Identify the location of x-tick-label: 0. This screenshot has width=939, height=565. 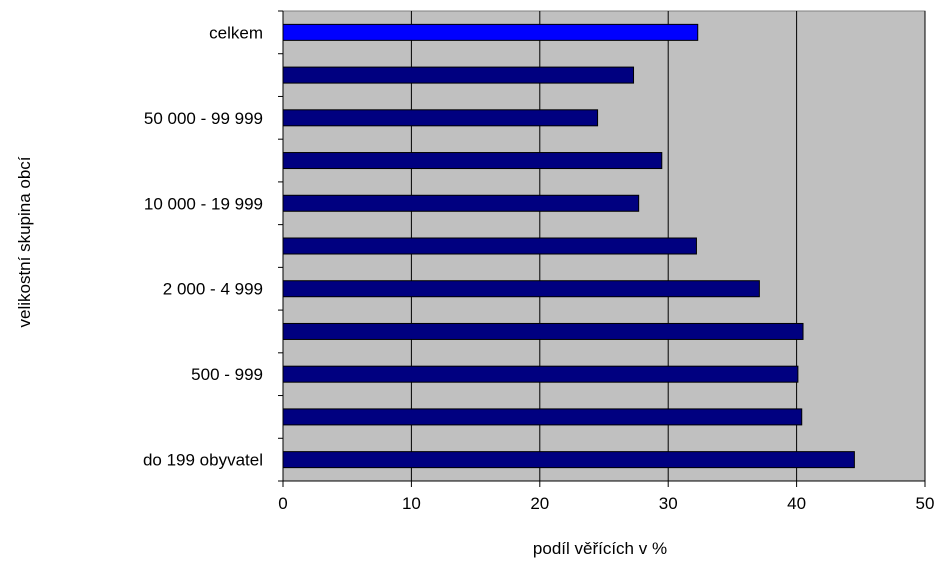
(282, 503).